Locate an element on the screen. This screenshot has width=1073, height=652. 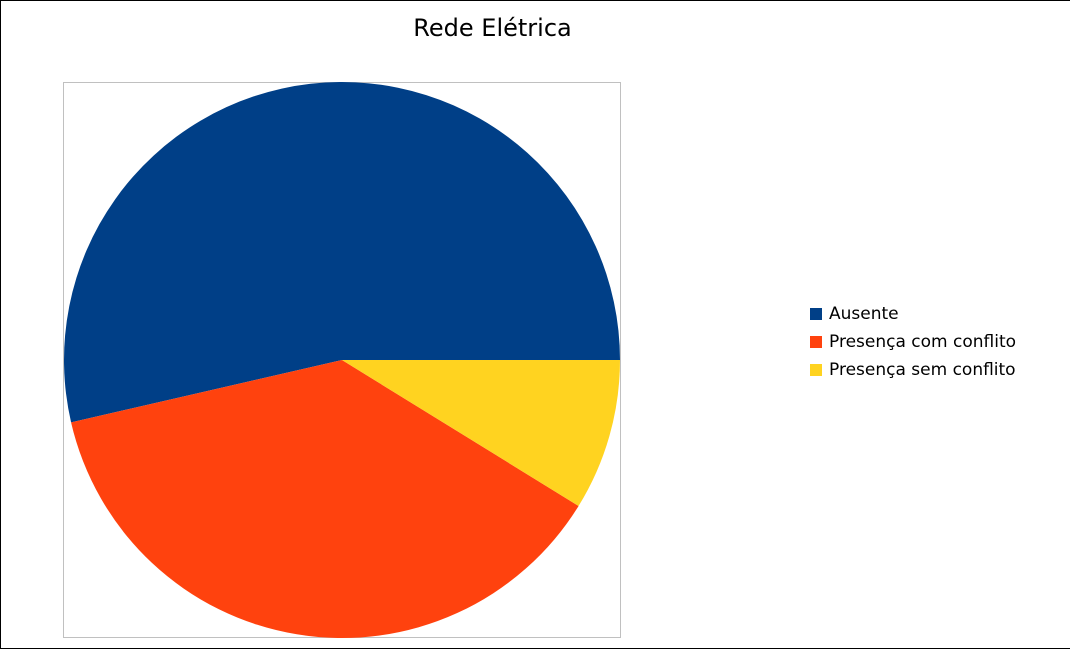
legend-label: Ausente is located at coordinates (864, 314).